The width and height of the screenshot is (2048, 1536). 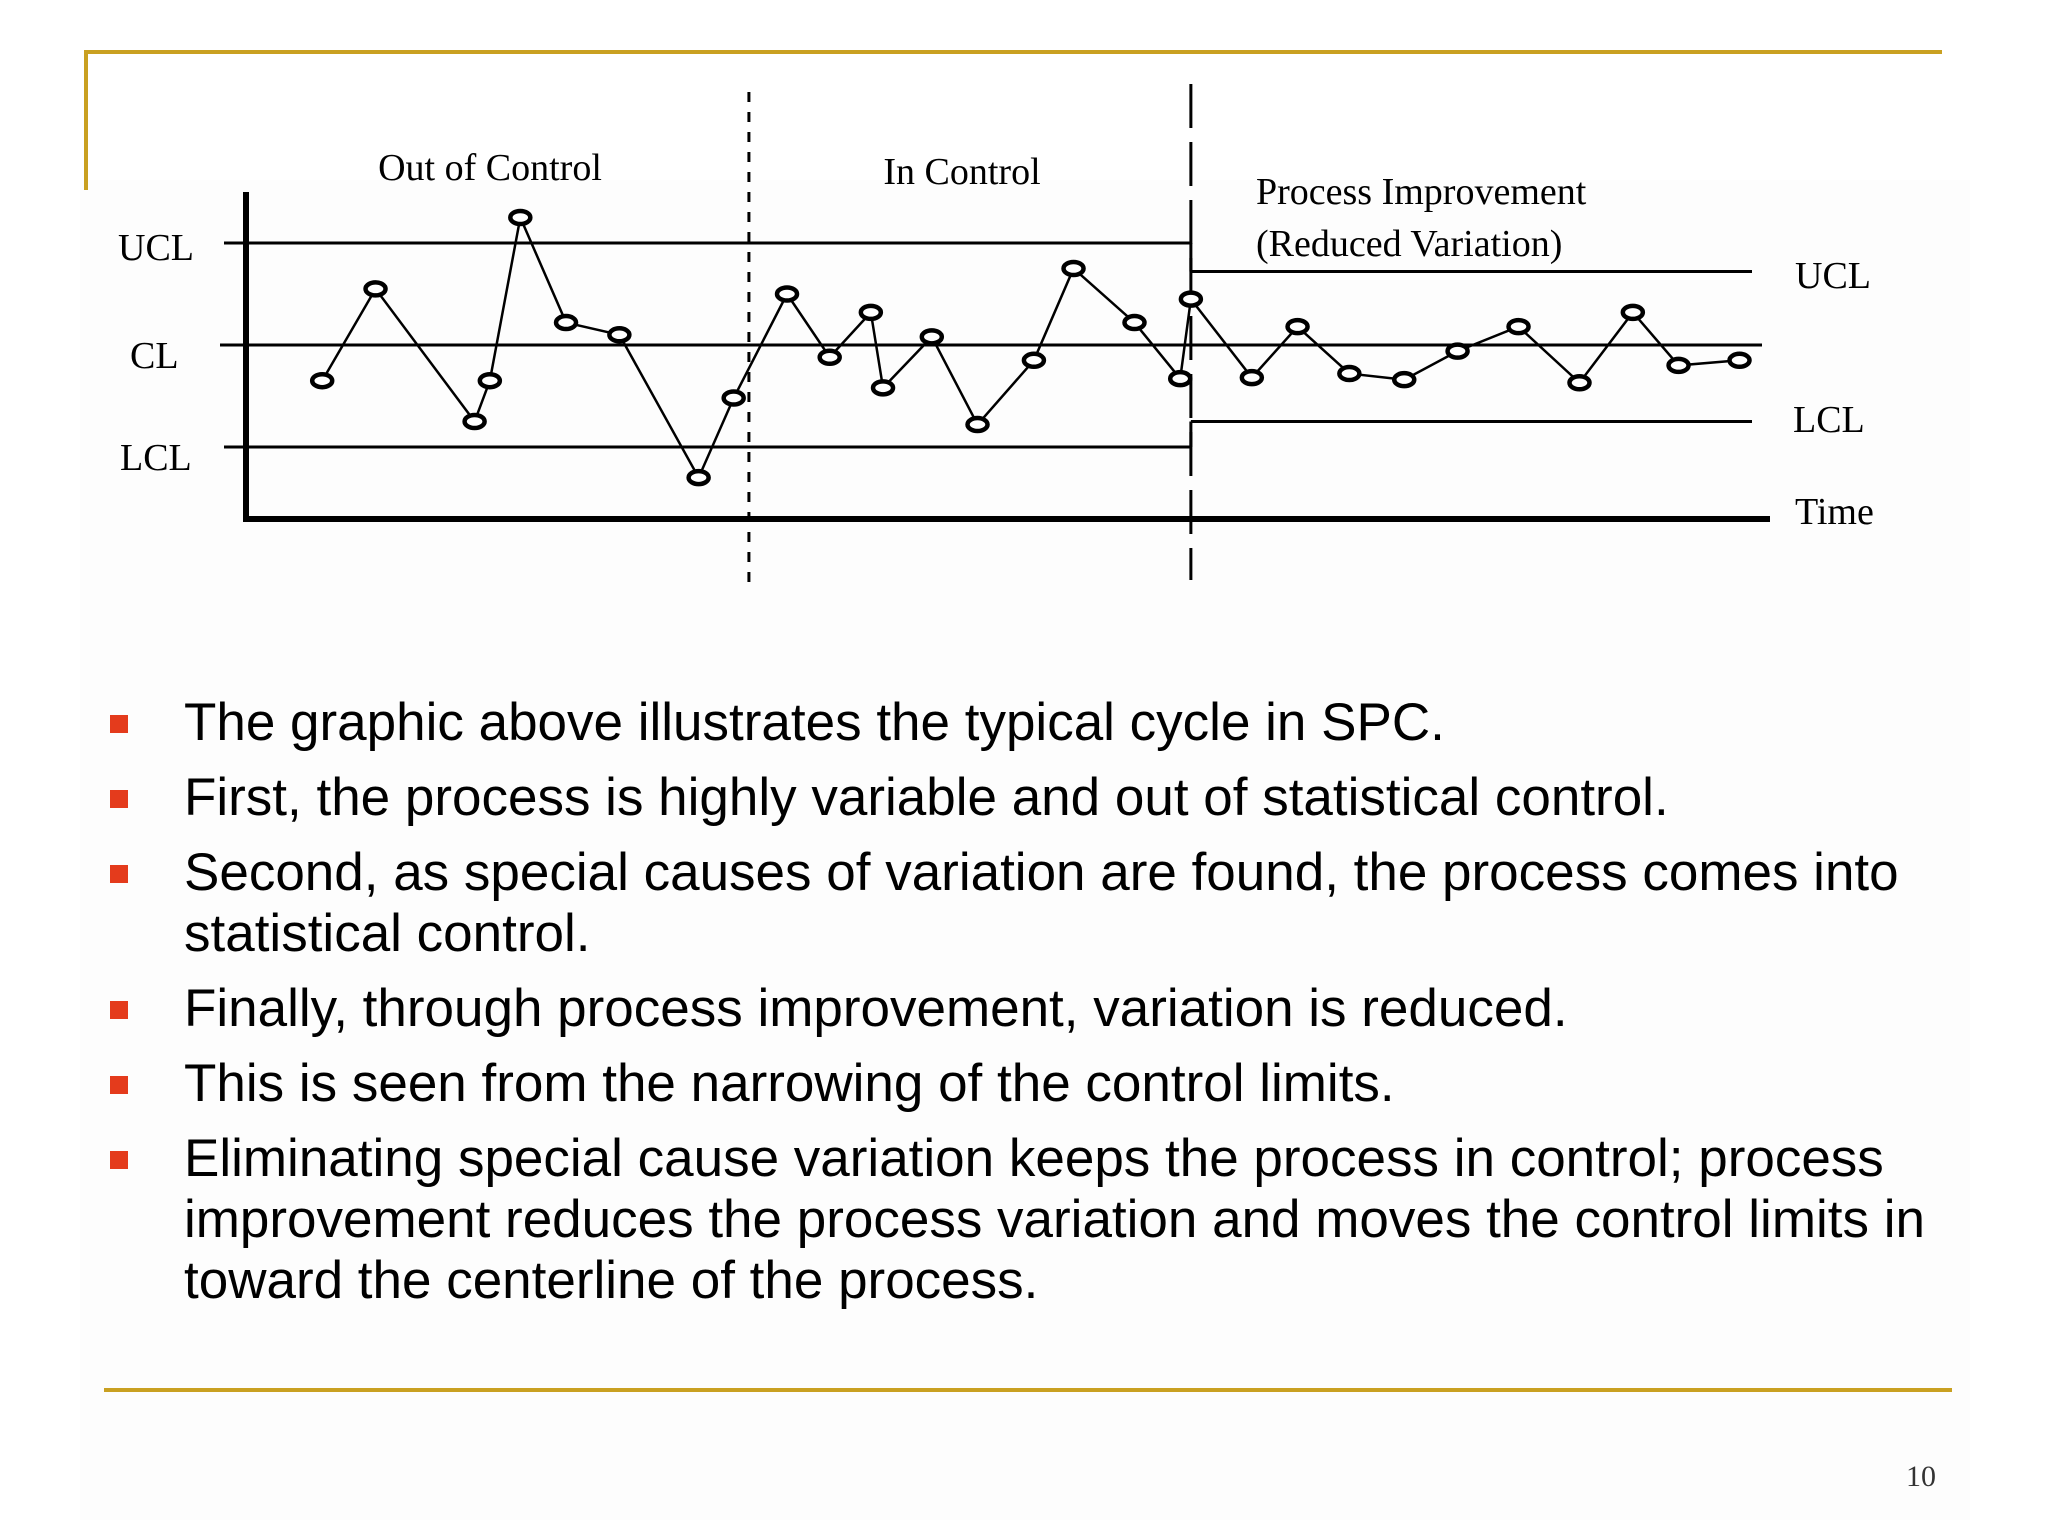 What do you see at coordinates (1409, 244) in the screenshot?
I see `phase-label-reduced-variation: (Reduced Variation)` at bounding box center [1409, 244].